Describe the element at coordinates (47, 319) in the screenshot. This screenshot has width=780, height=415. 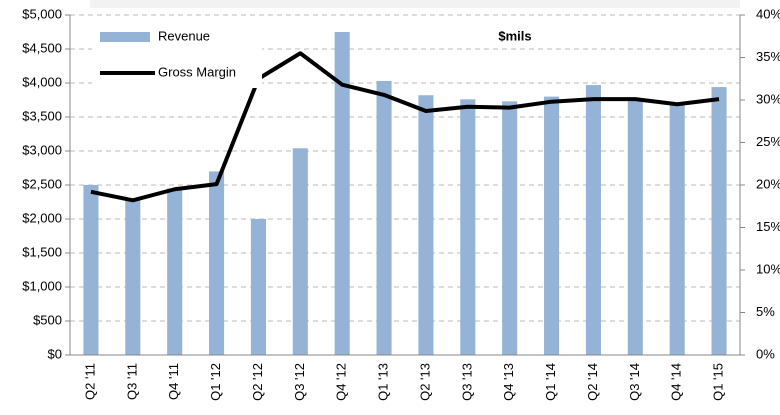
I see `y-tick-label: $500` at that location.